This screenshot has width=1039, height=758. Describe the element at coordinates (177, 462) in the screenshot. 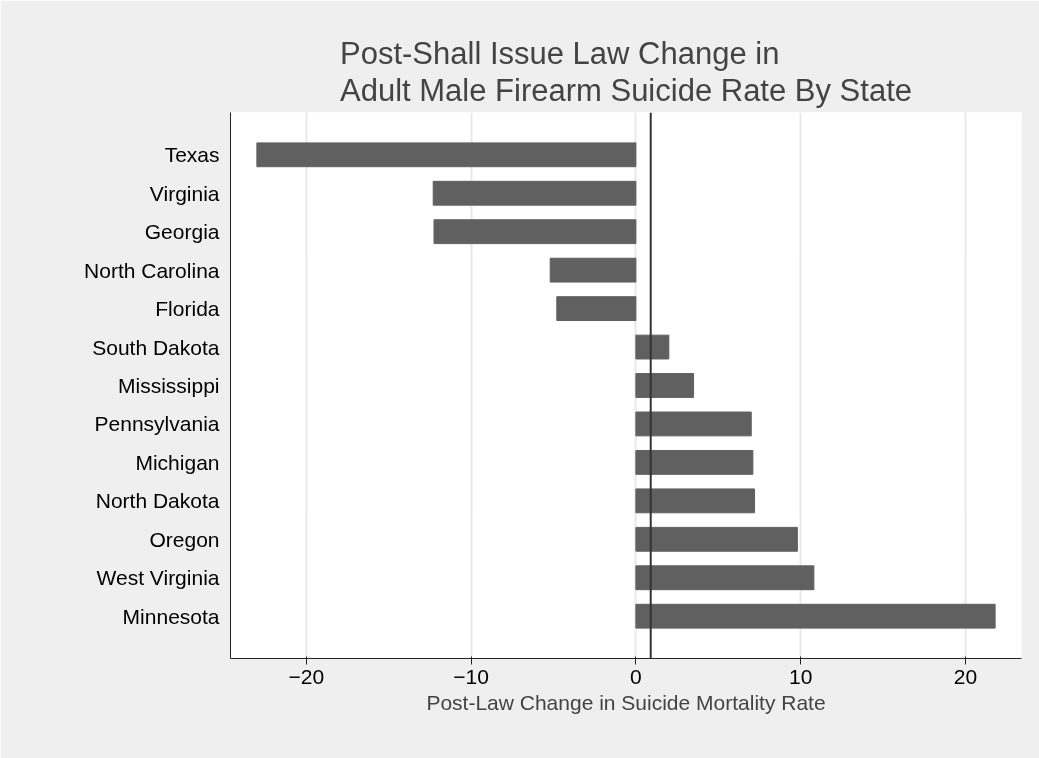

I see `y-tick-label: Michigan` at that location.